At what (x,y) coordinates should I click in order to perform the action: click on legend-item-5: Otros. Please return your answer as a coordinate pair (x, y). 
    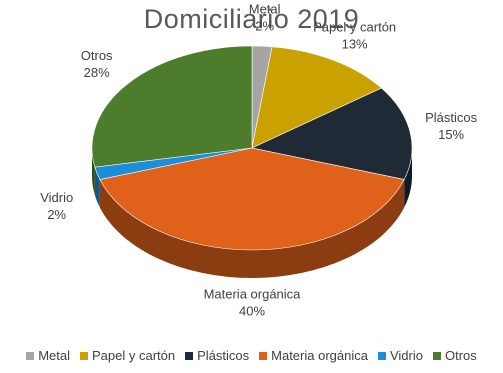
    Looking at the image, I should click on (454, 355).